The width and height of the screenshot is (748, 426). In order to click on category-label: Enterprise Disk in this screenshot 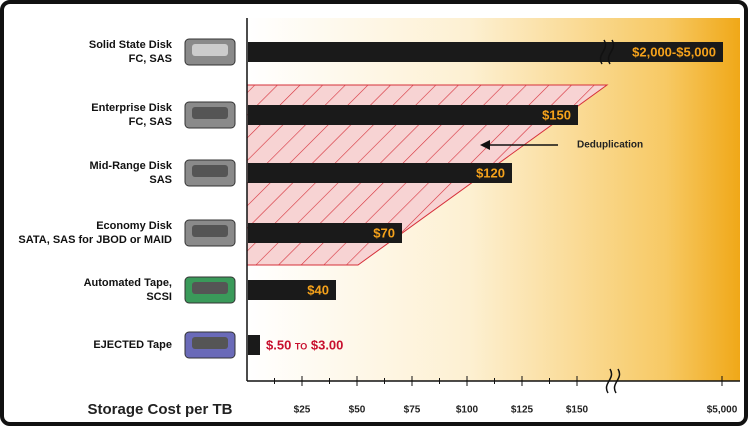, I will do `click(132, 108)`.